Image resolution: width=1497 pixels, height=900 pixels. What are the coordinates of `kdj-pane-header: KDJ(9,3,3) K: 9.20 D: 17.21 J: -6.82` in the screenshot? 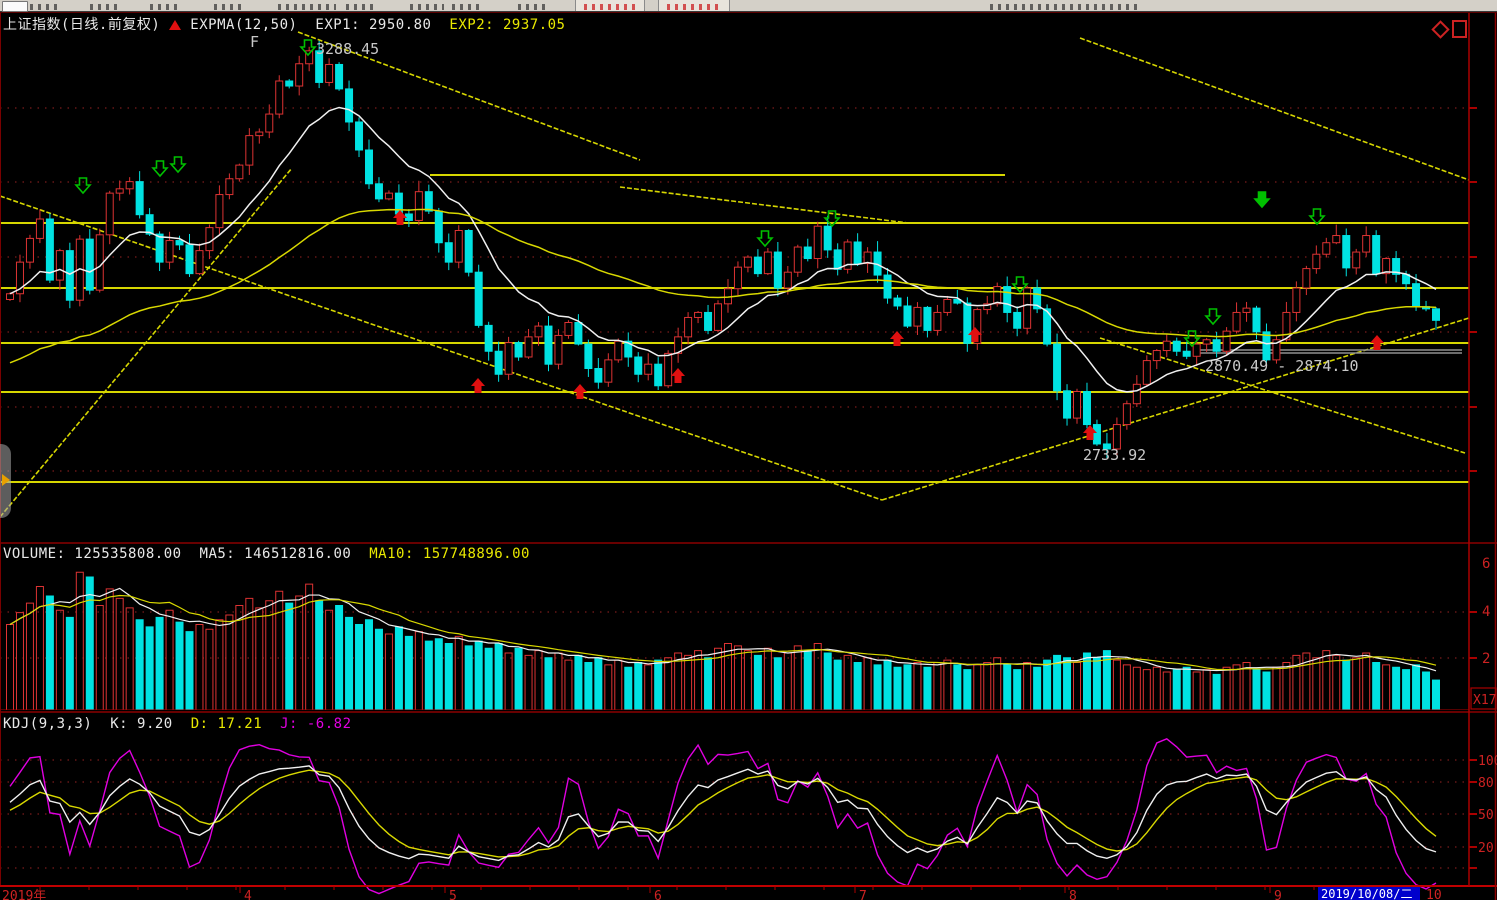 It's located at (182, 724).